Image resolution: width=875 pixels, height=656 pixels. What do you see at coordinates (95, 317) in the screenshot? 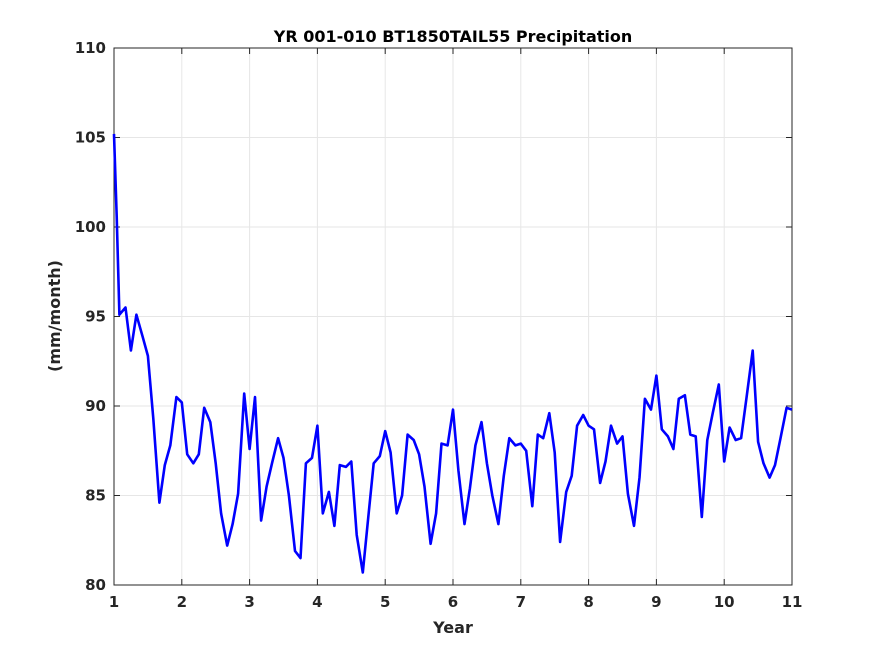
I see `y-tick-label: 95` at bounding box center [95, 317].